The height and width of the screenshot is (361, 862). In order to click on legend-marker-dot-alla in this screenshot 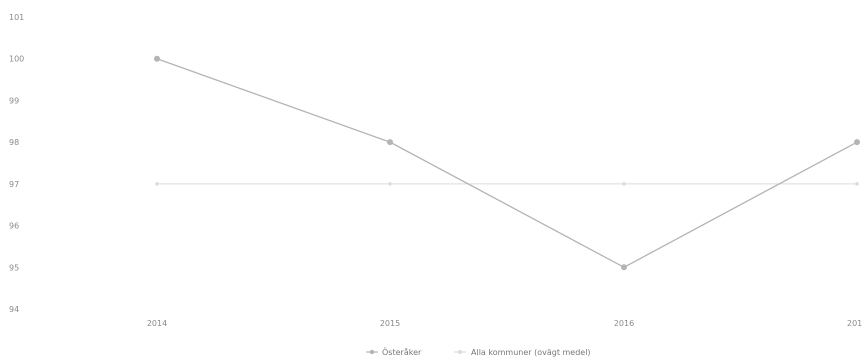, I will do `click(460, 352)`.